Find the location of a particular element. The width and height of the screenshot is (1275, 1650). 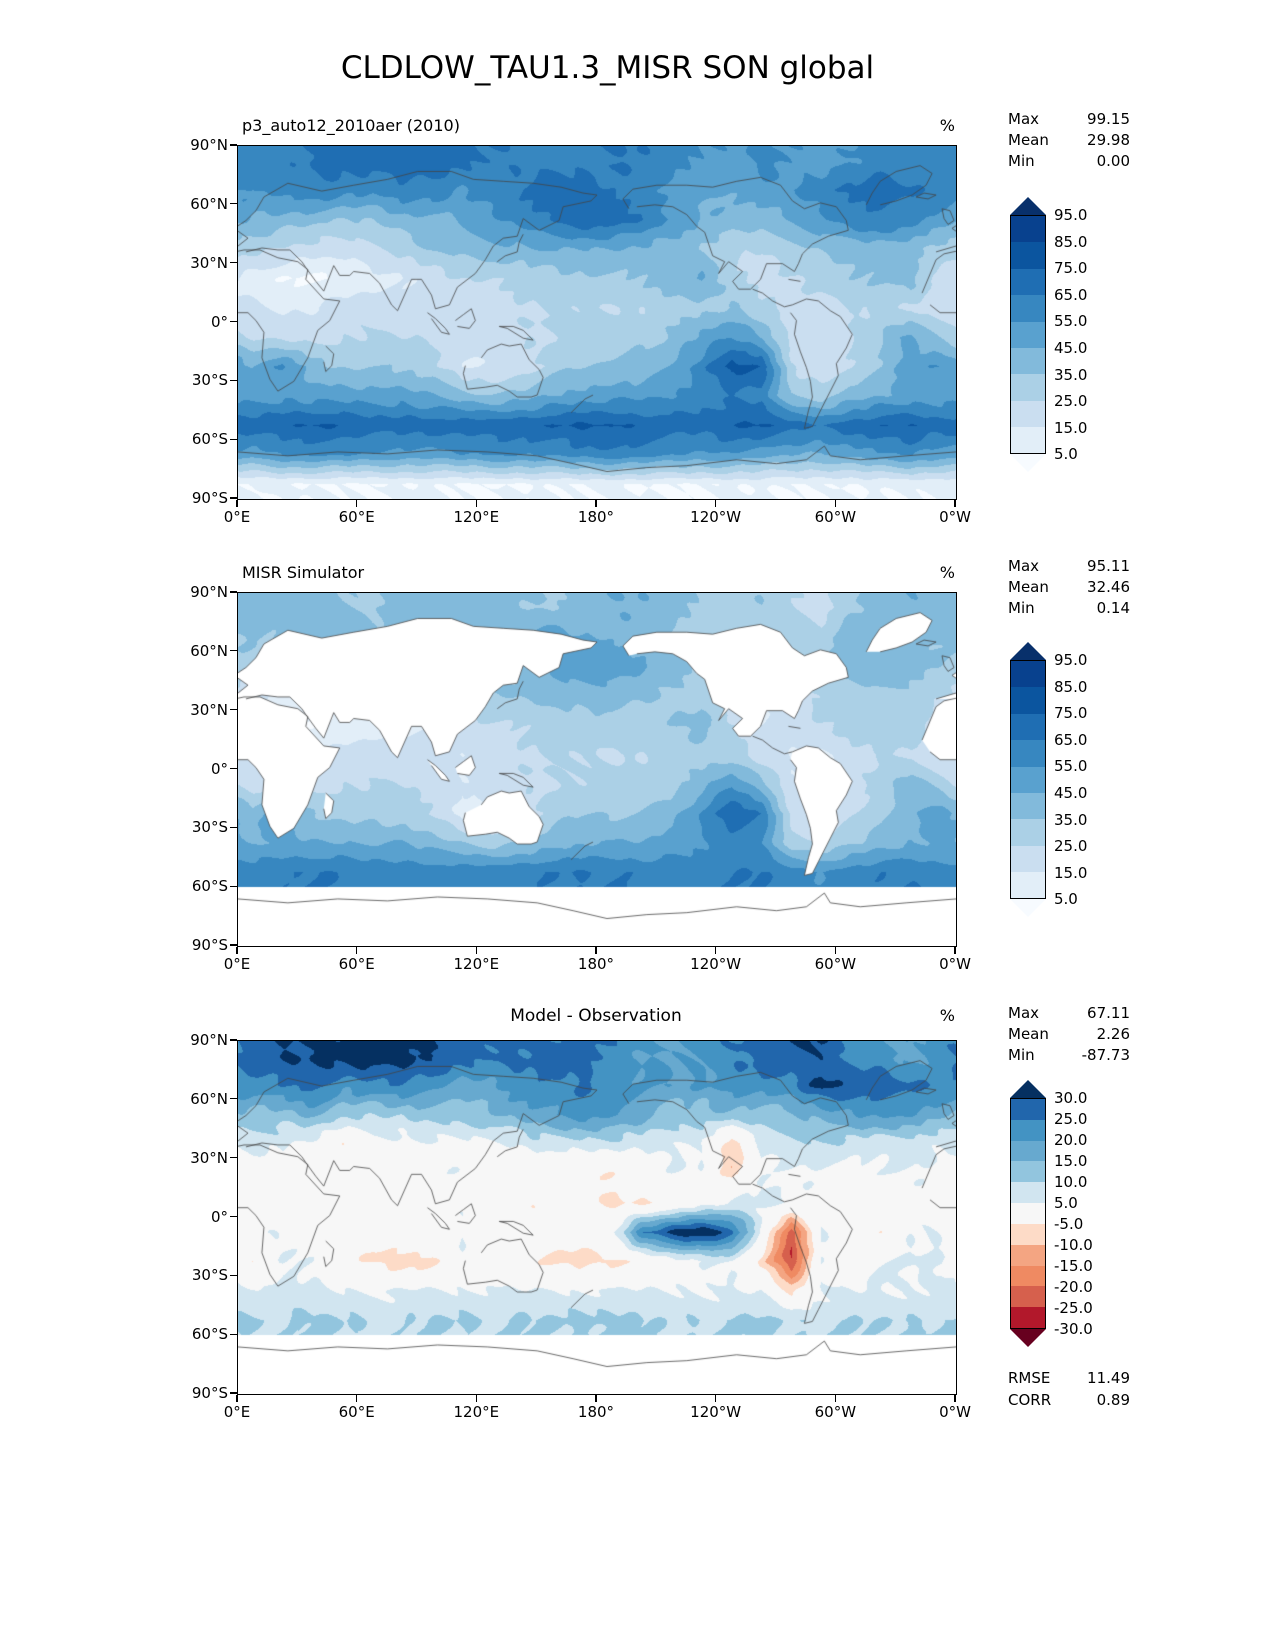

panel1-units-label: % is located at coordinates (947, 125).